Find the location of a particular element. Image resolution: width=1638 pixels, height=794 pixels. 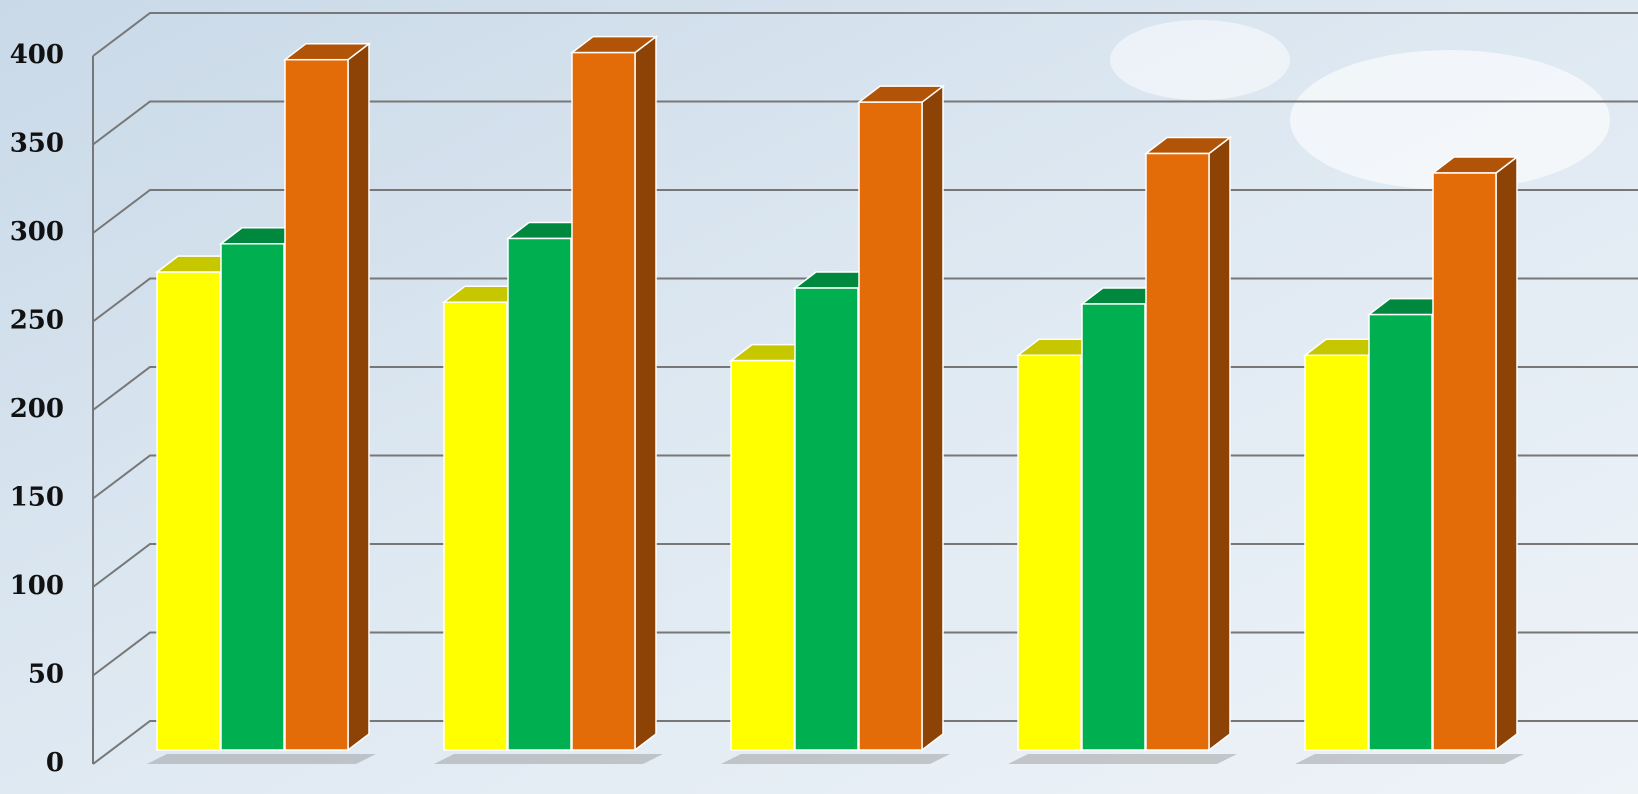

y-tick-label: 250 is located at coordinates (37, 321).